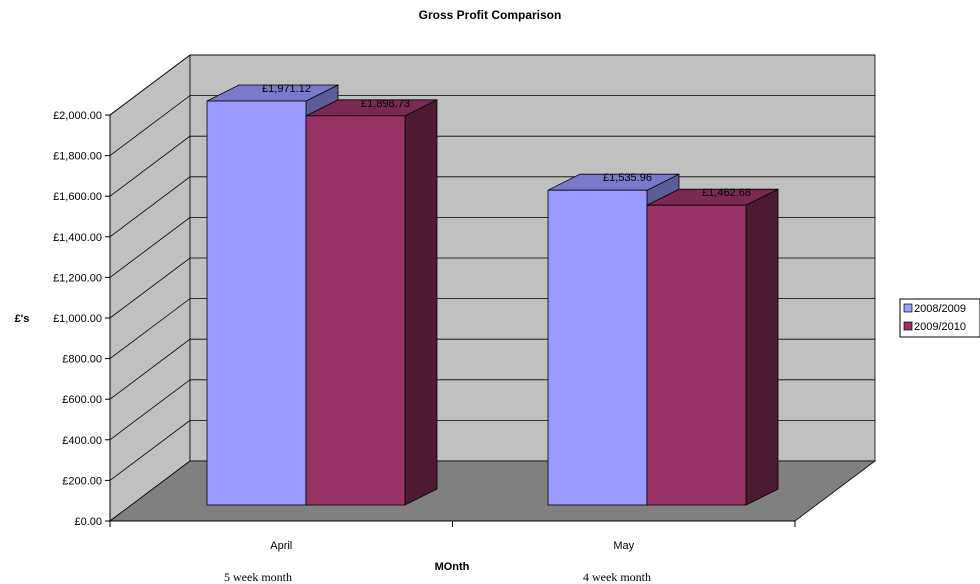 The width and height of the screenshot is (980, 584). Describe the element at coordinates (82, 481) in the screenshot. I see `y-tick-label: £200.00` at that location.